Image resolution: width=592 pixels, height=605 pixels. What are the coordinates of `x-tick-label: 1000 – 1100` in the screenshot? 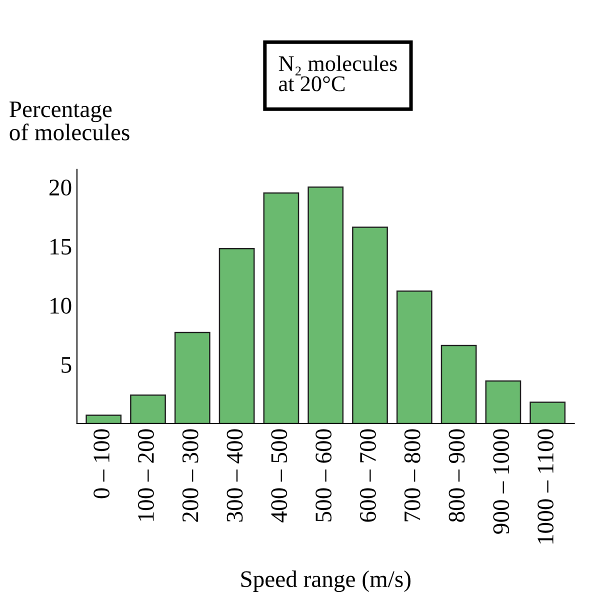 It's located at (546, 486).